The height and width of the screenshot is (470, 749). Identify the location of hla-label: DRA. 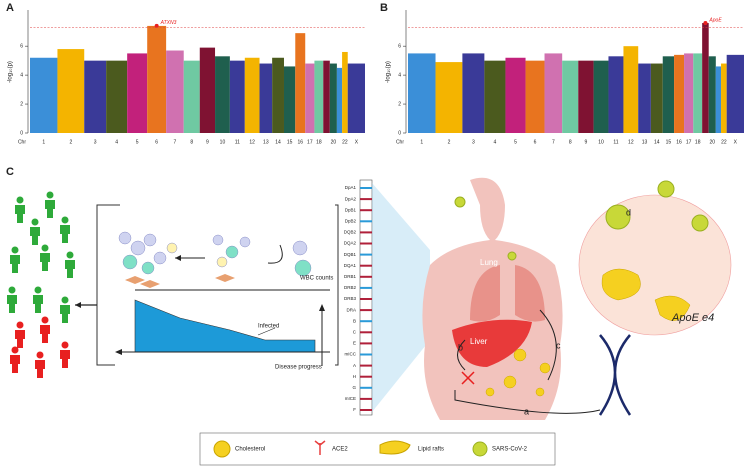
(351, 309).